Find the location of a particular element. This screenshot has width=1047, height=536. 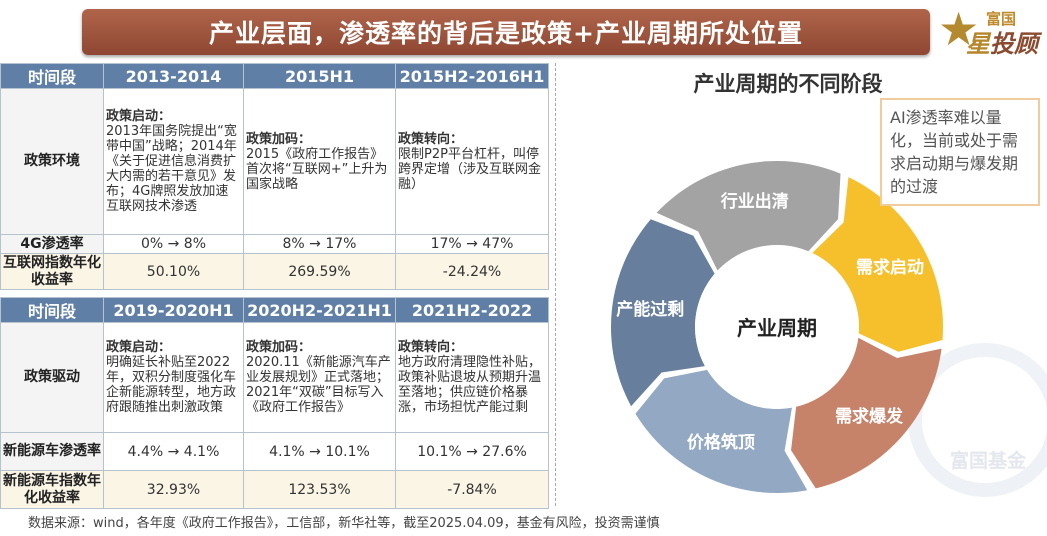

policy-cell: 政策加码： 2015《政府工作报告》首次将“互联网+”上升为国家战略 is located at coordinates (319, 161).